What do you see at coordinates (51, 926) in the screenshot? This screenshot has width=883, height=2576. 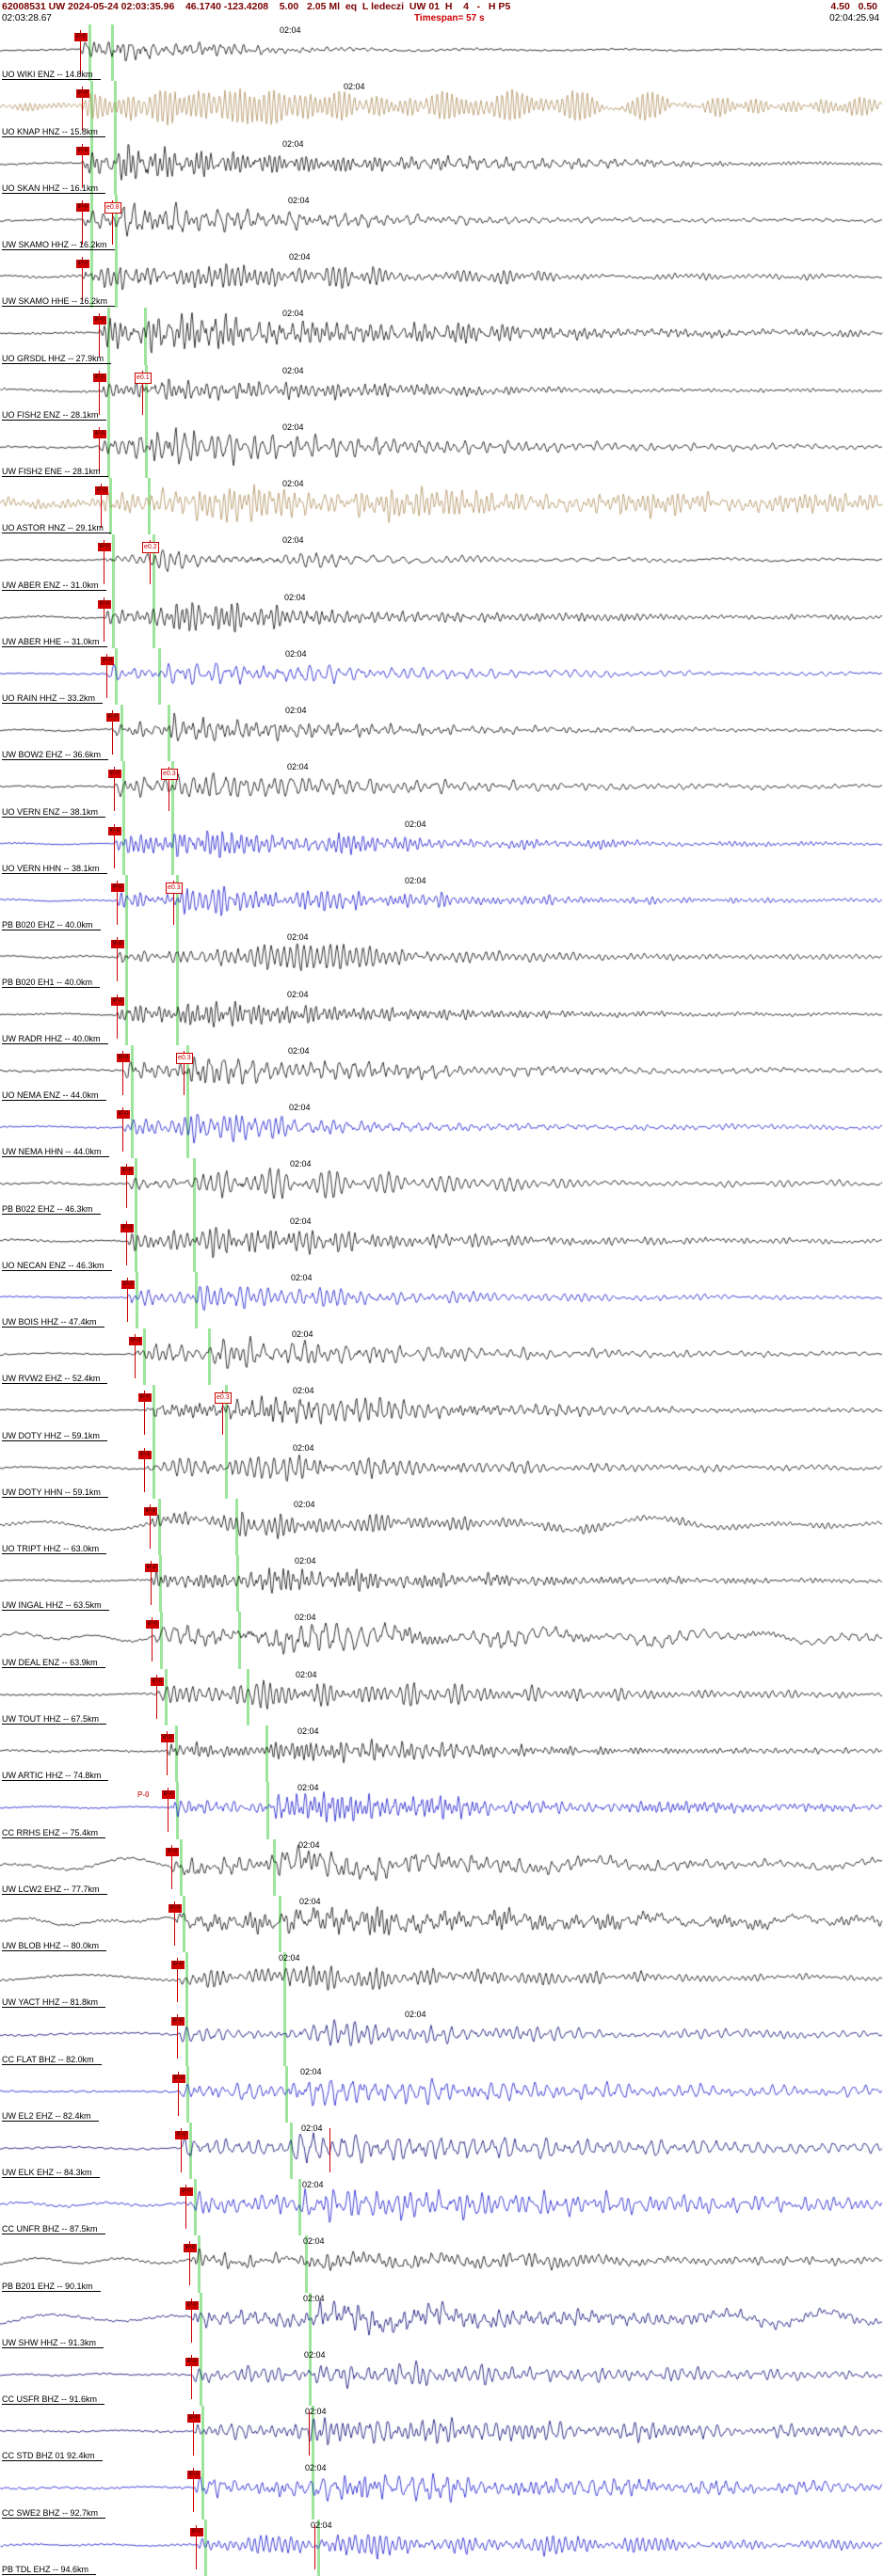 I see `station-label: PB B020 EHZ -- 40.0km` at bounding box center [51, 926].